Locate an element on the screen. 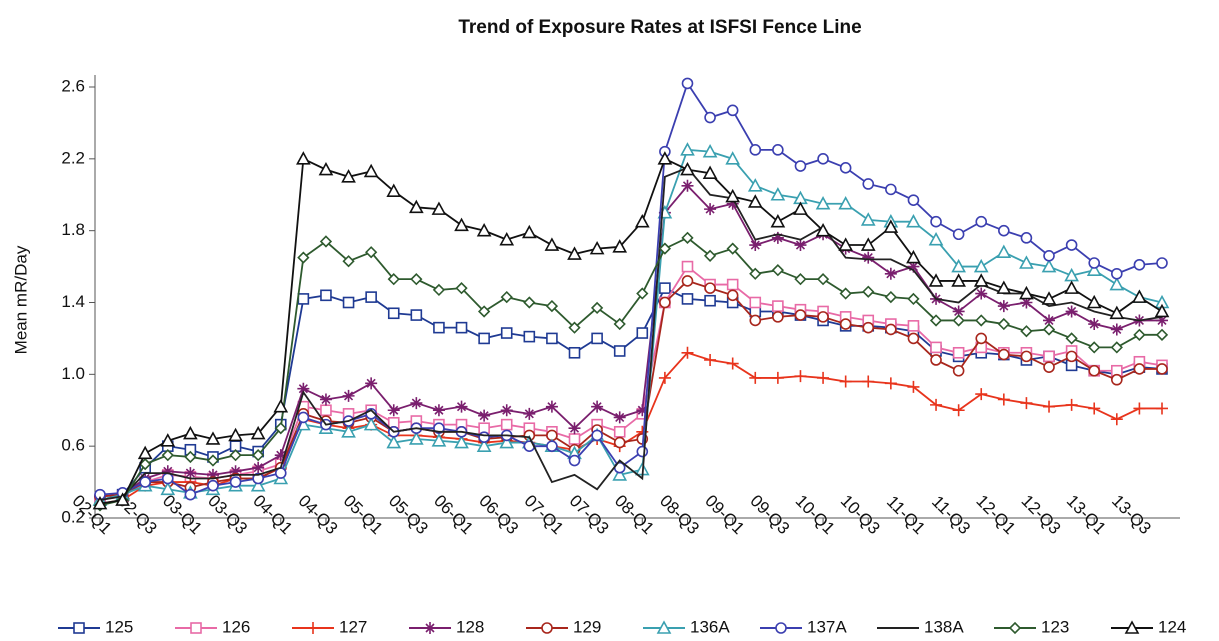  x-tick-label: 13-Q1 is located at coordinates (1086, 514).